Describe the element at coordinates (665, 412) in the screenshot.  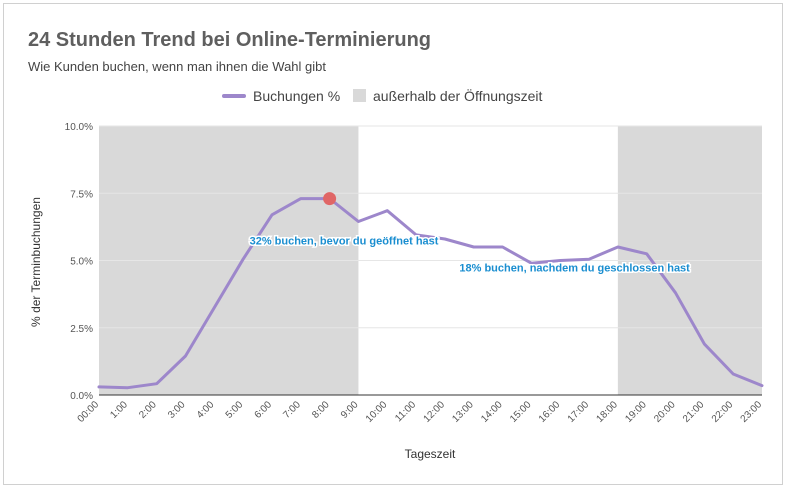
I see `x-tick-label: 20:00` at that location.